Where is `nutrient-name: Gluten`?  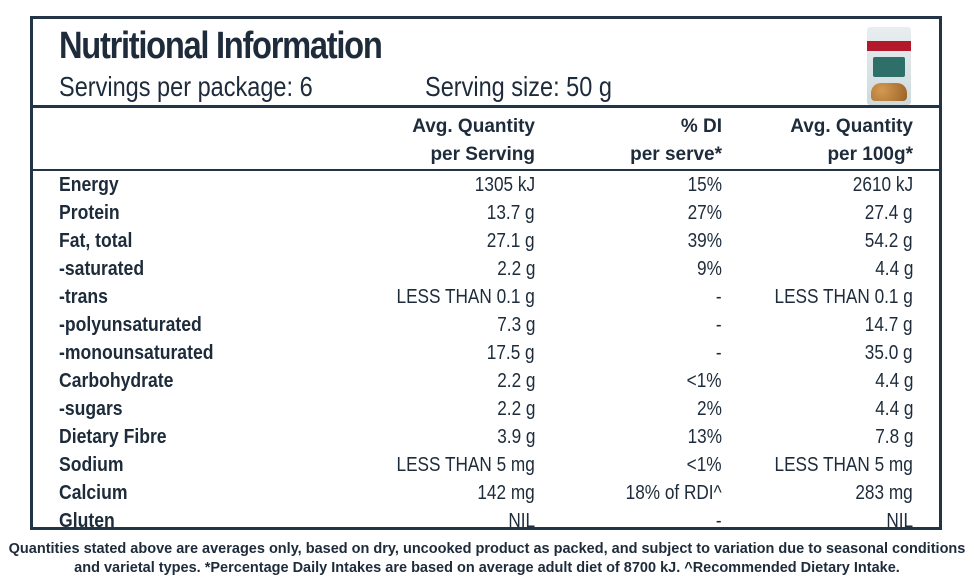
nutrient-name: Gluten is located at coordinates (87, 521).